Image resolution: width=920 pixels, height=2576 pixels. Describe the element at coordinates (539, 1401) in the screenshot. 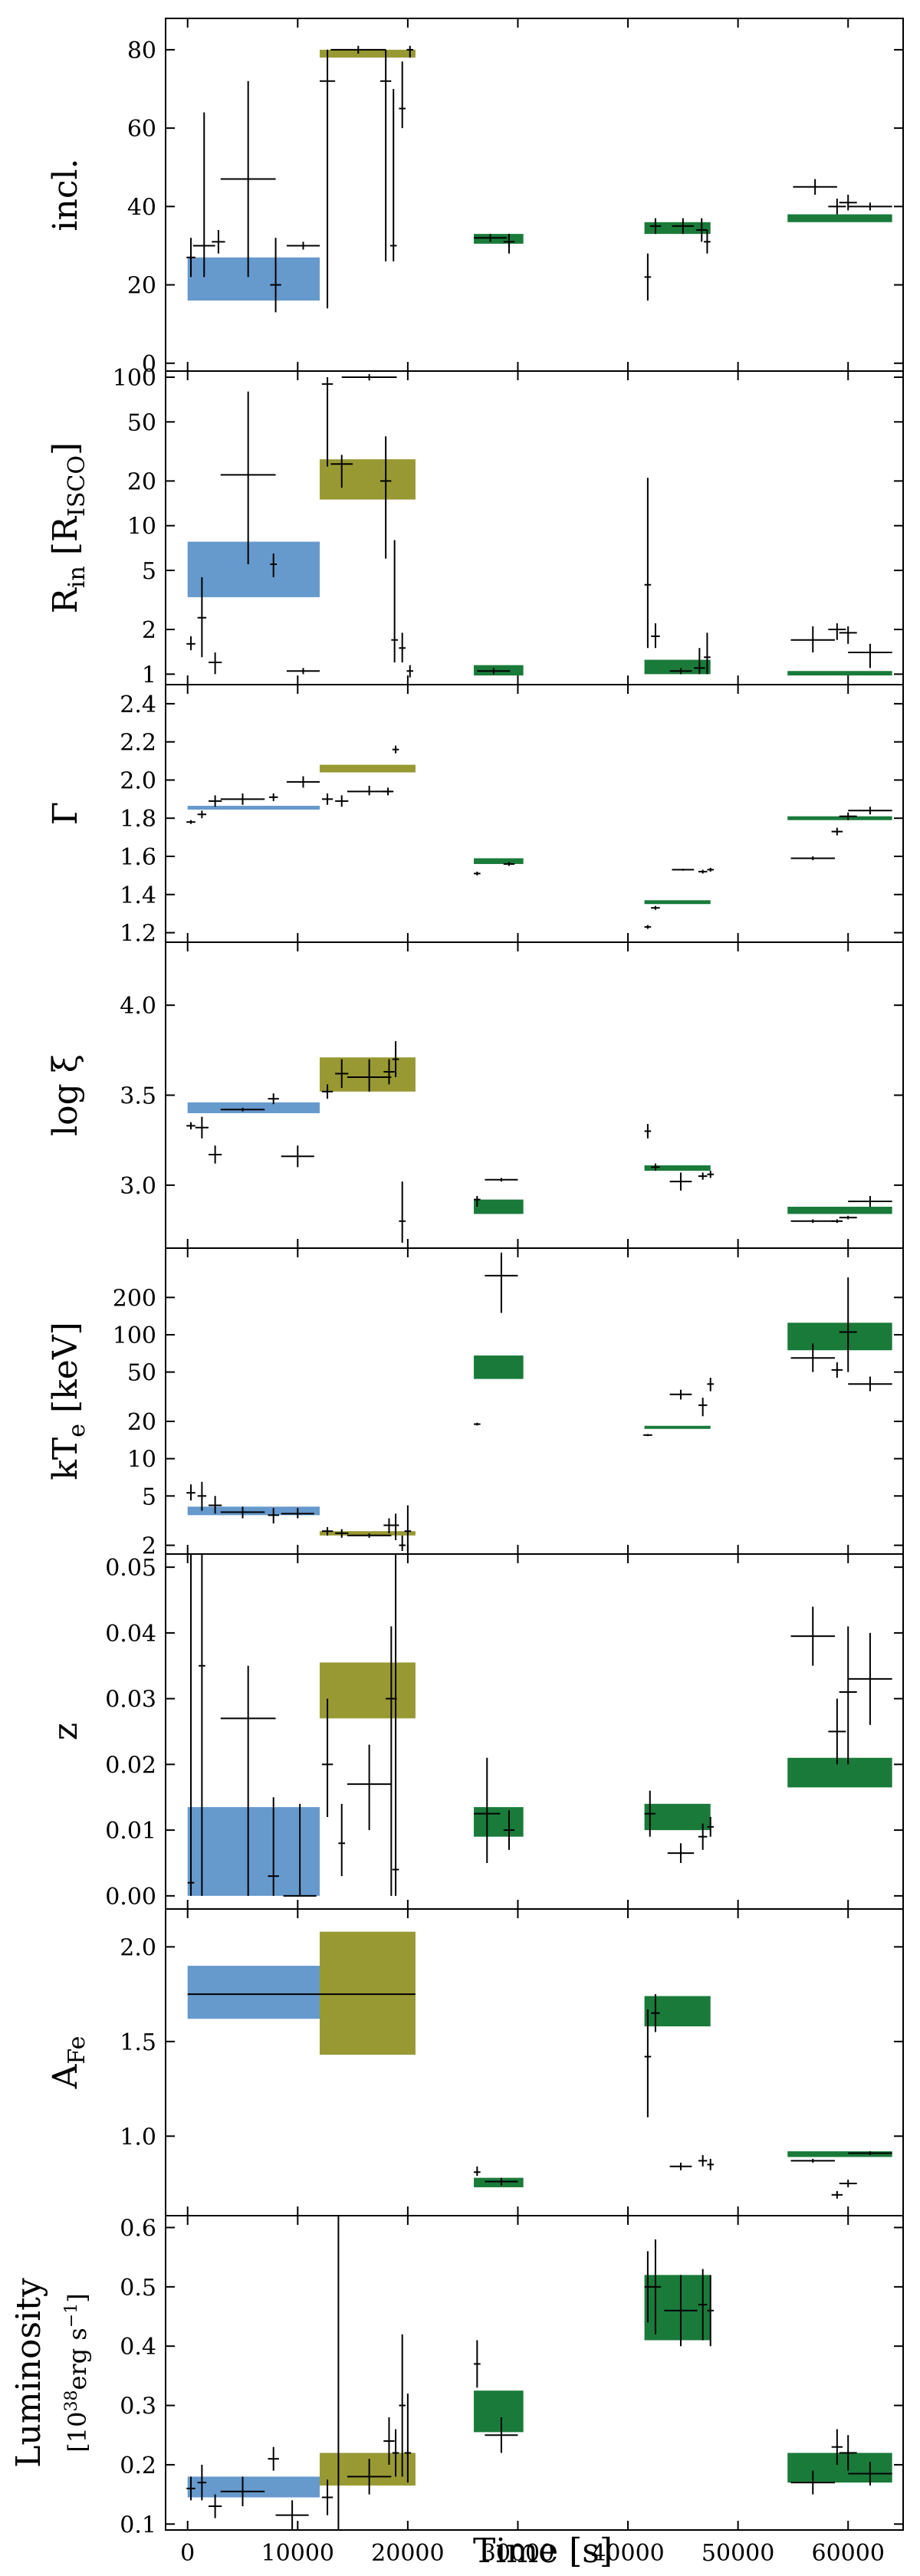

I see `panel-kte-content` at that location.